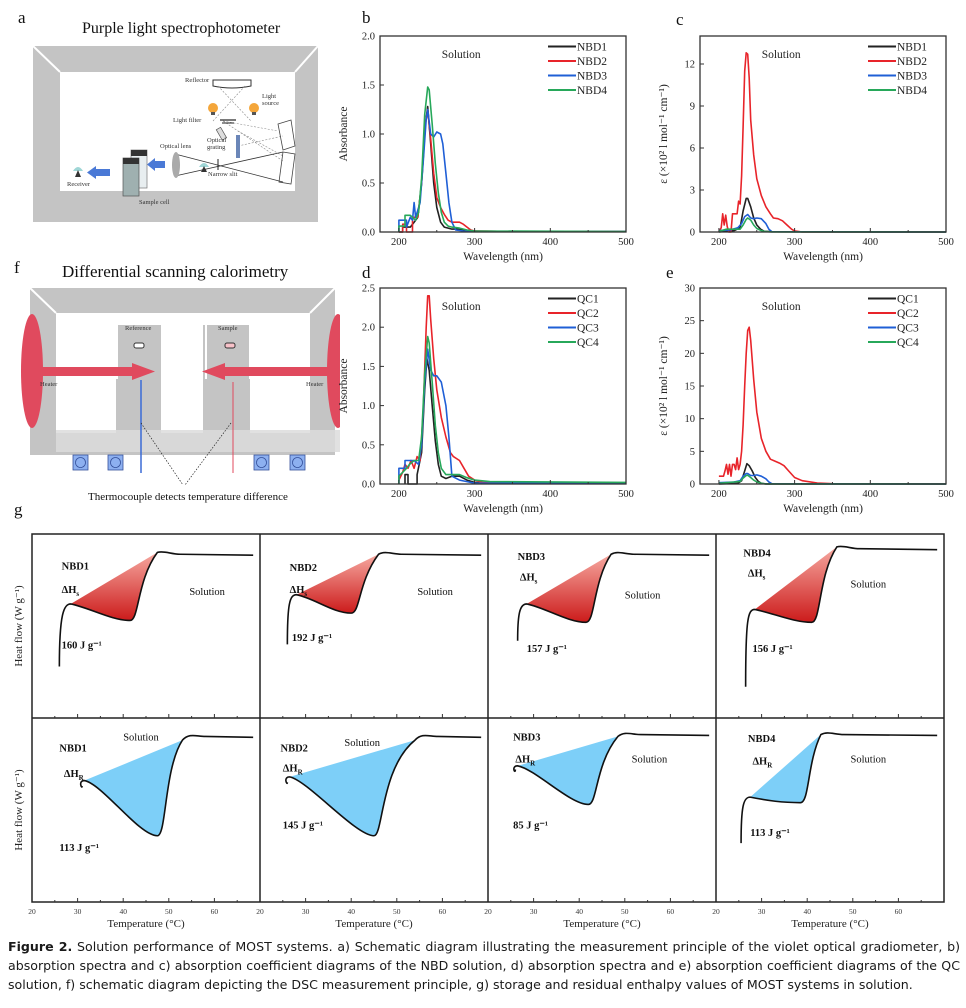 This screenshot has width=966, height=1008. Describe the element at coordinates (233, 109) in the screenshot. I see `light-bulb-icon` at that location.